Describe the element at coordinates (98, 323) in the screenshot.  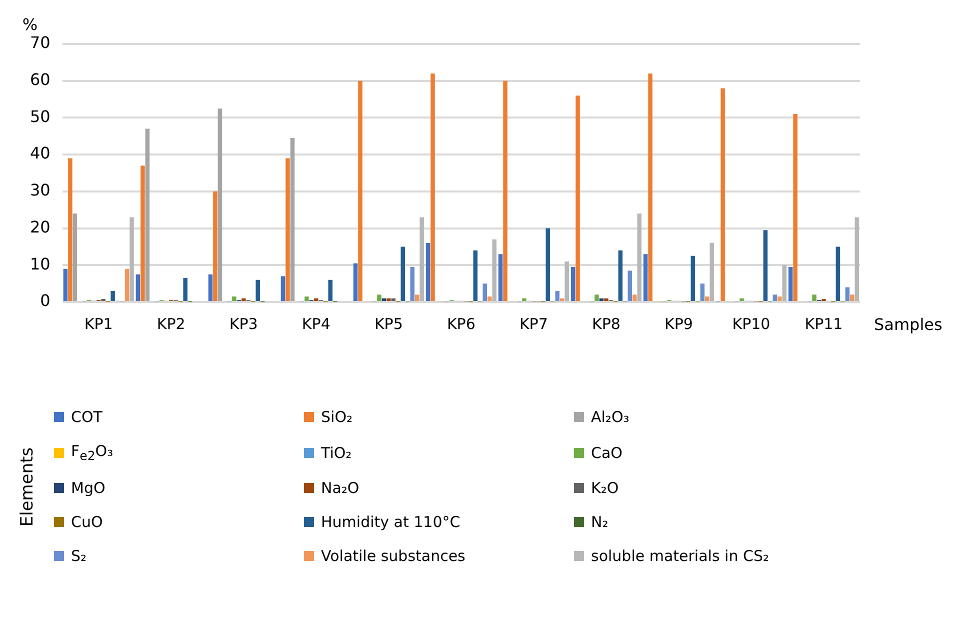
I see `x-tick-label: KP1` at that location.